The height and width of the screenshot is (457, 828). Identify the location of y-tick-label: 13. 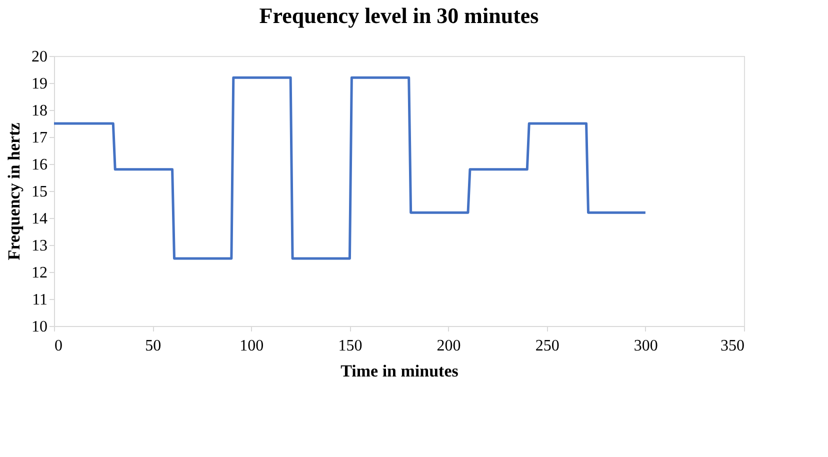
(40, 246).